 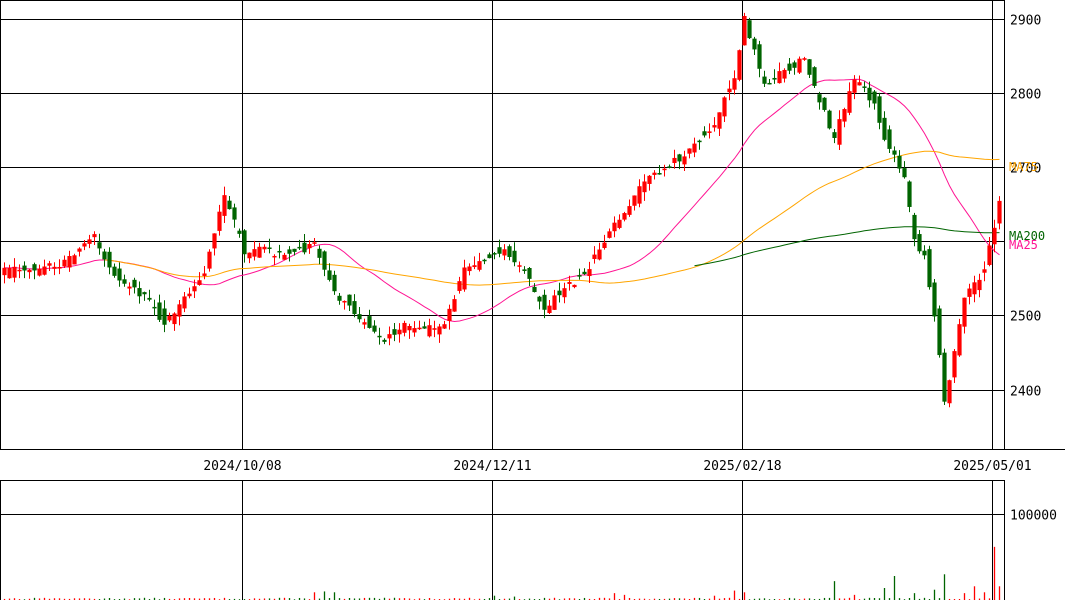 What do you see at coordinates (847, 246) in the screenshot?
I see `ma200-line` at bounding box center [847, 246].